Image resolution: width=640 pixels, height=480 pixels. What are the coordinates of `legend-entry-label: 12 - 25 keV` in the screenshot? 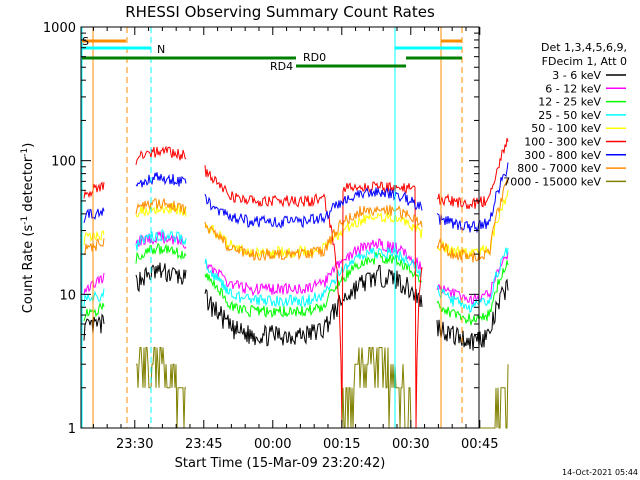 It's located at (569, 102).